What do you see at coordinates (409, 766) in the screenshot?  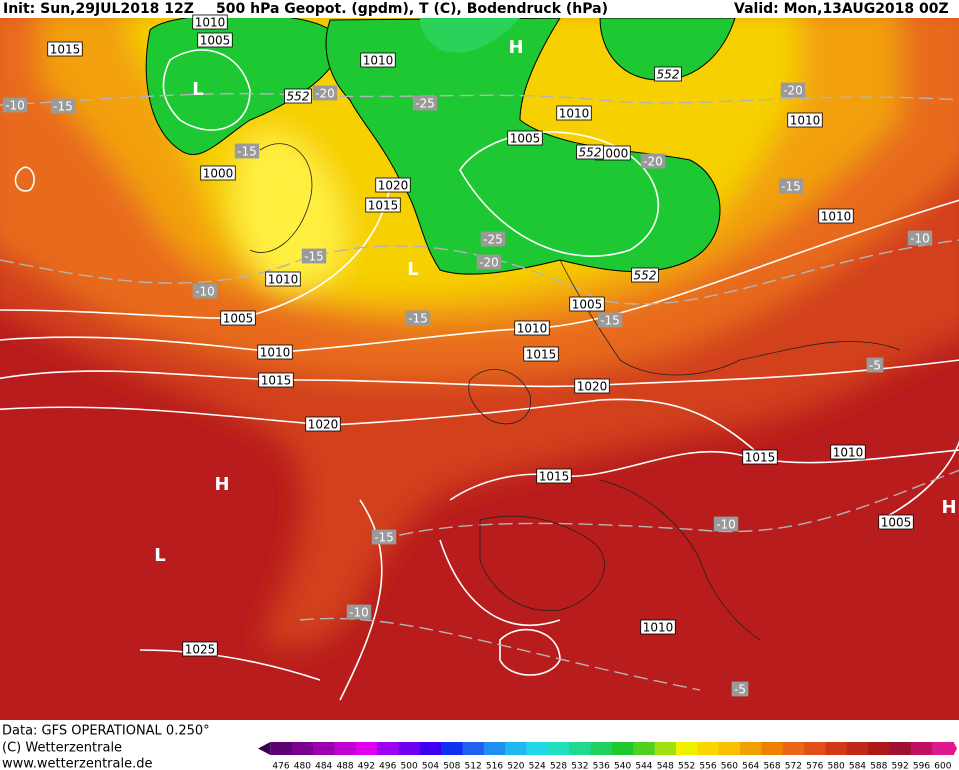 I see `colorbar-label: 500` at bounding box center [409, 766].